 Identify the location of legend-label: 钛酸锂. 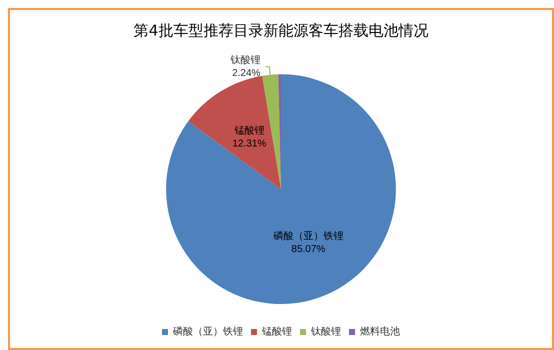
(325, 332).